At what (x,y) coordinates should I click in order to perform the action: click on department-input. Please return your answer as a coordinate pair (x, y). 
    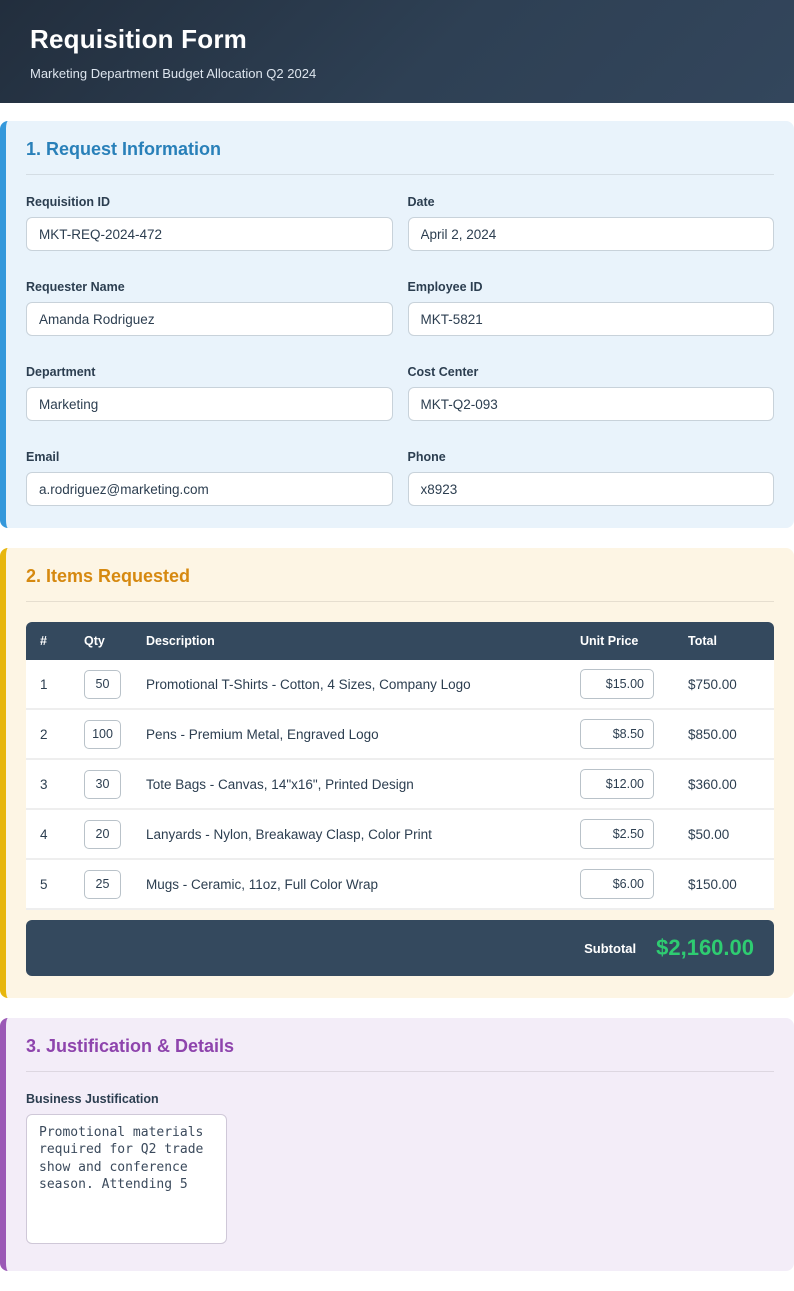
    Looking at the image, I should click on (209, 404).